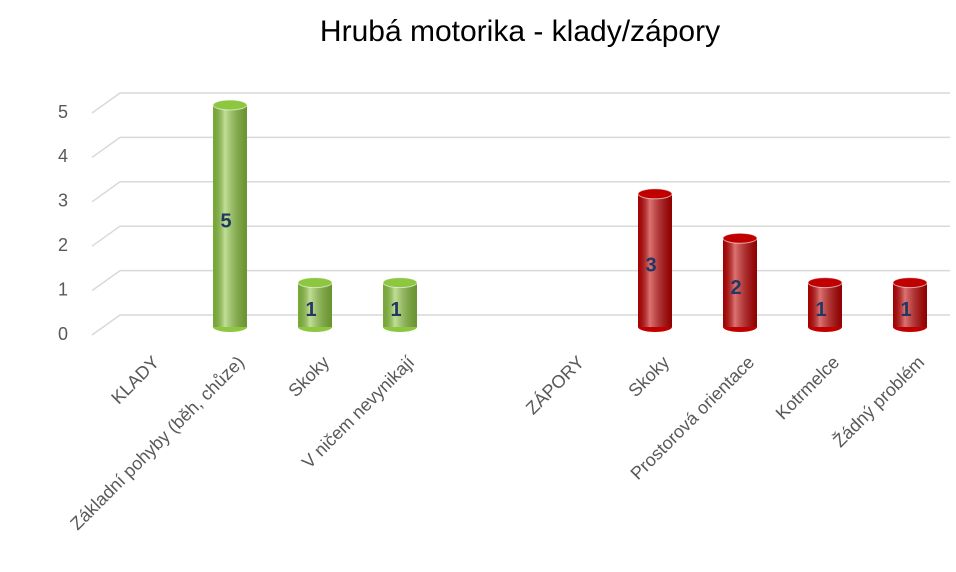  I want to click on y-tick-label: 5, so click(63, 112).